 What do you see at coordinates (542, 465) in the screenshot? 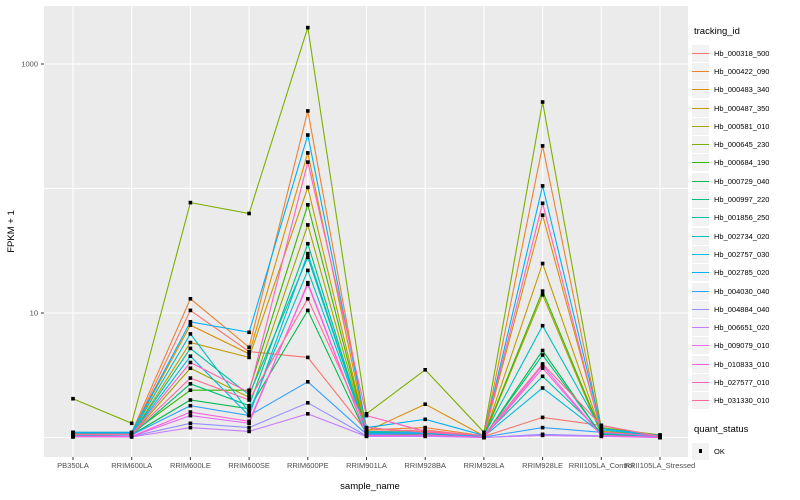
I see `x-tick-label: RRIM928LE` at bounding box center [542, 465].